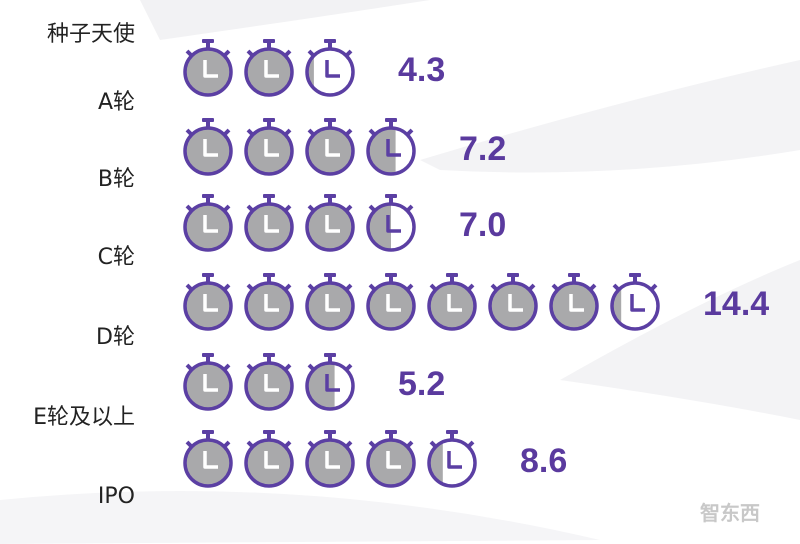  I want to click on value-label: 7.2, so click(482, 149).